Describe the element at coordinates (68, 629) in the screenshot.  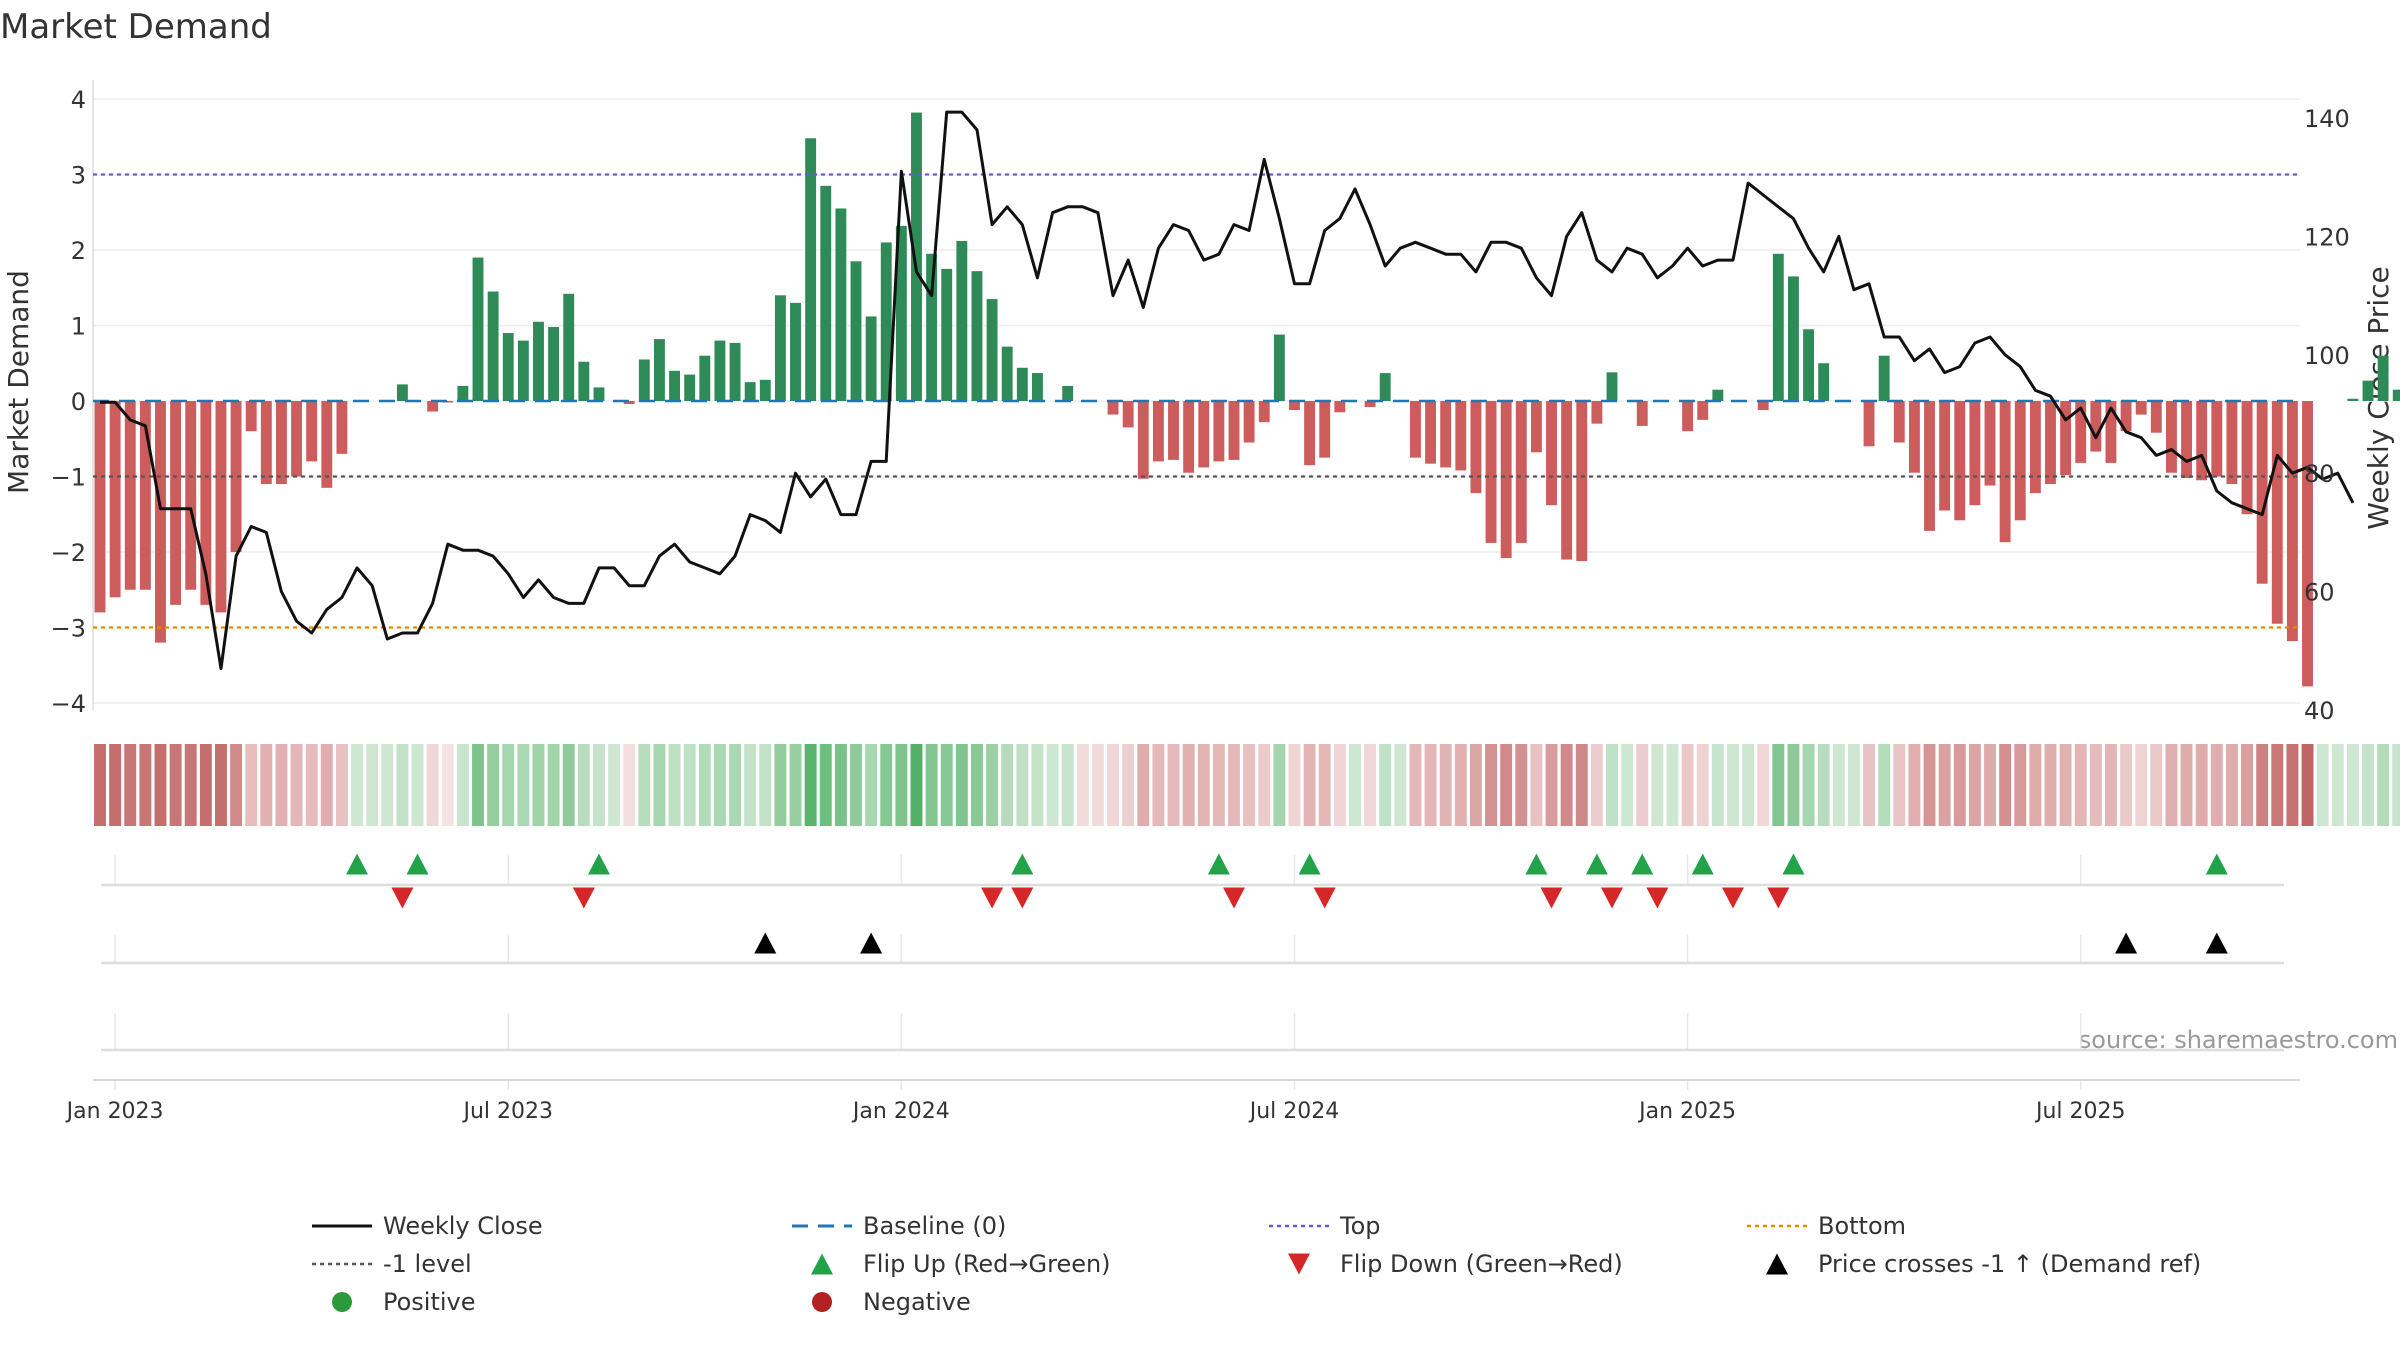
I see `left-tick-label: −3` at that location.